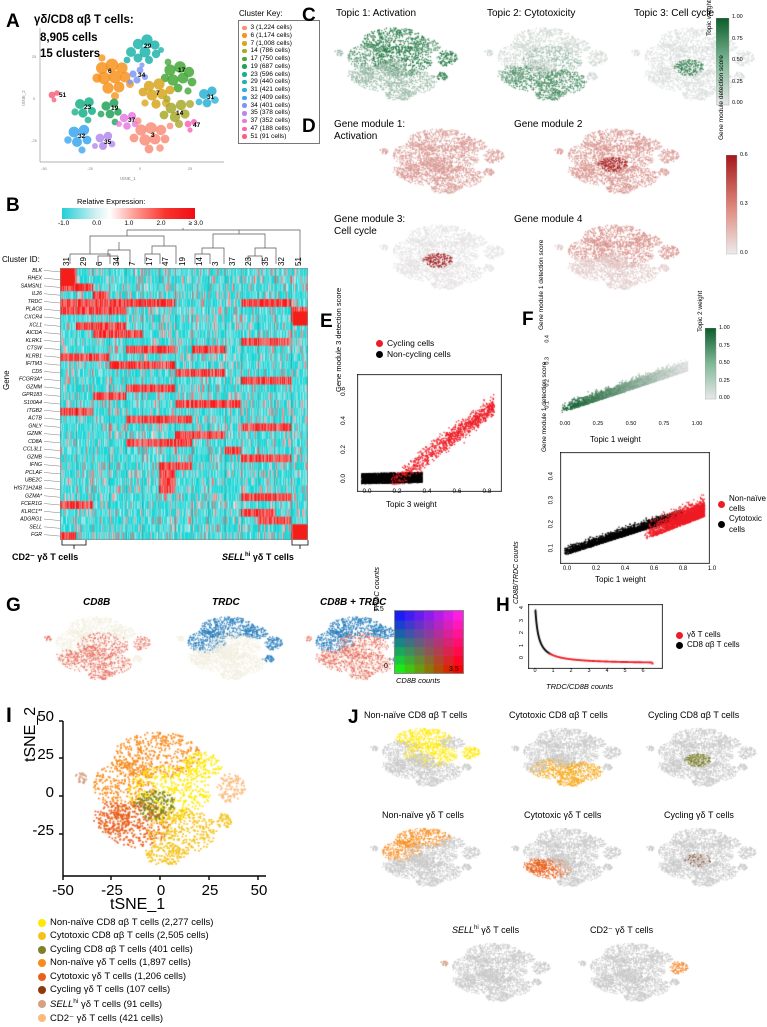  What do you see at coordinates (37, 773) in the screenshot?
I see `panel-i-yticks: 50 25 0 -25` at bounding box center [37, 773].